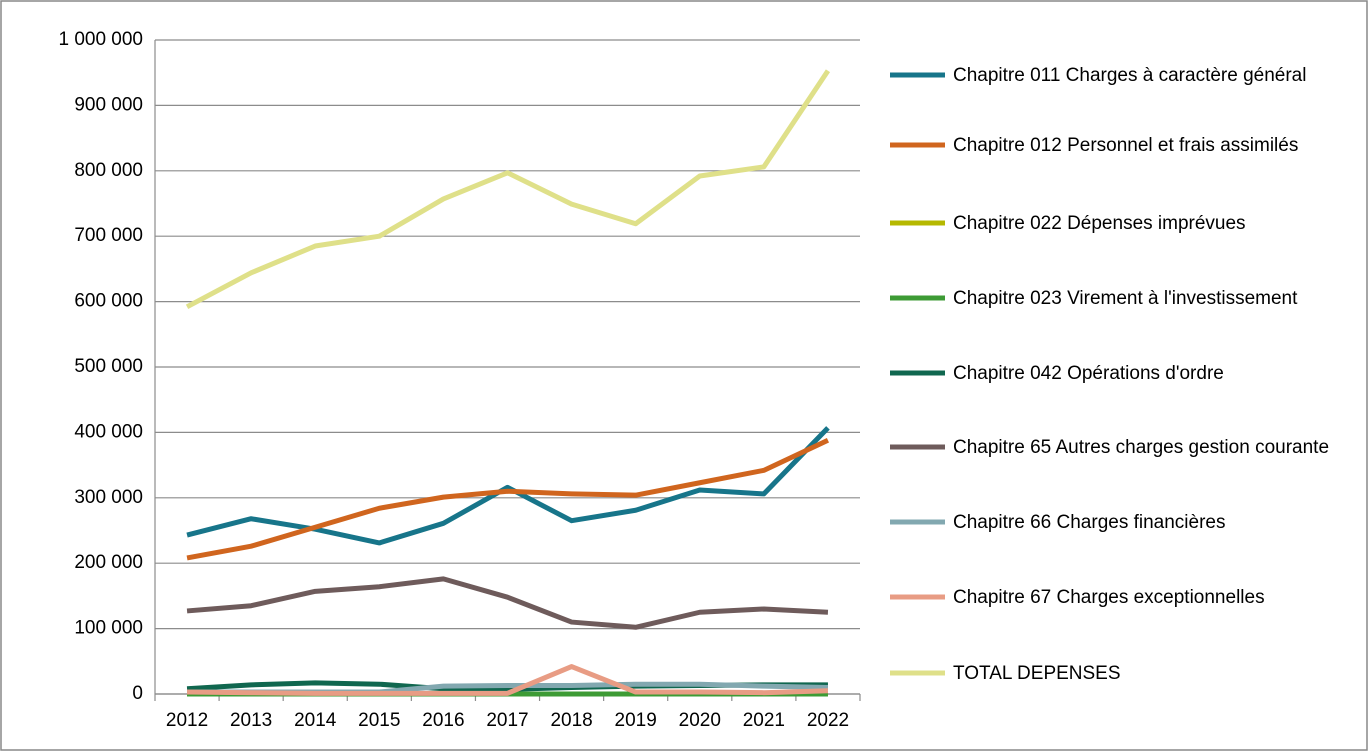 The width and height of the screenshot is (1368, 751). Describe the element at coordinates (828, 720) in the screenshot. I see `x-tick-label: 2022` at that location.